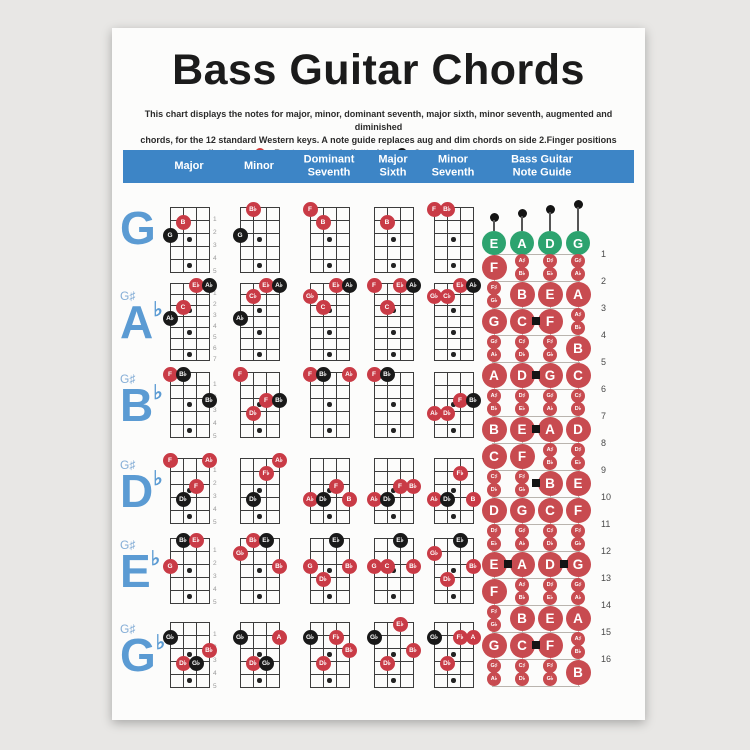 Image resolution: width=750 pixels, height=750 pixels. Describe the element at coordinates (240, 553) in the screenshot. I see `chord-finger-note: G♭` at that location.